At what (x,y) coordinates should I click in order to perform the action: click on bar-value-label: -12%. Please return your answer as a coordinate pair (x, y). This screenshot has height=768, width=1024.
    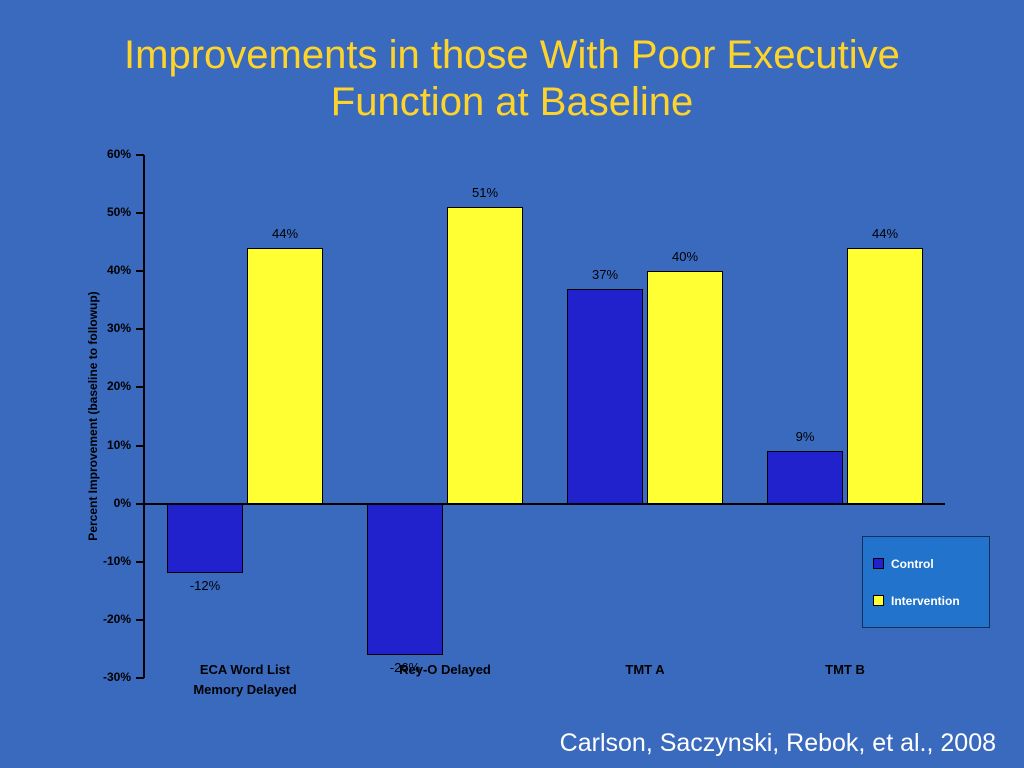
    Looking at the image, I should click on (205, 586).